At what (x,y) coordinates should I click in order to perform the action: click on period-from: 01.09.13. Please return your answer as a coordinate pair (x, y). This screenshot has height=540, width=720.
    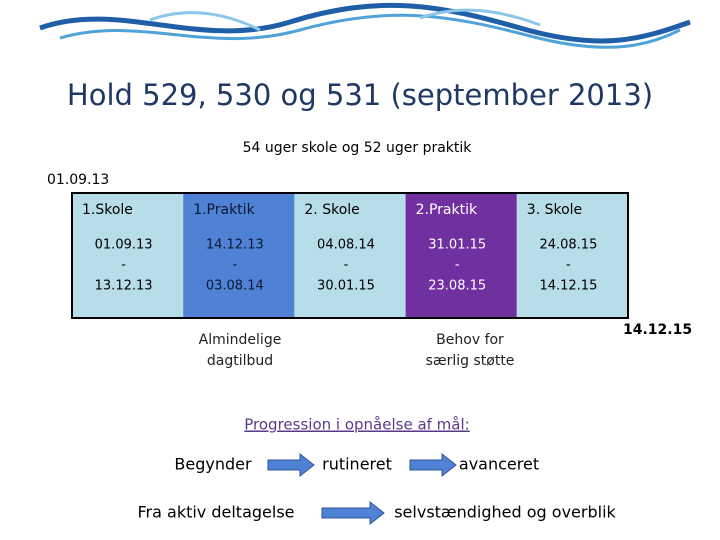
    Looking at the image, I should click on (124, 245).